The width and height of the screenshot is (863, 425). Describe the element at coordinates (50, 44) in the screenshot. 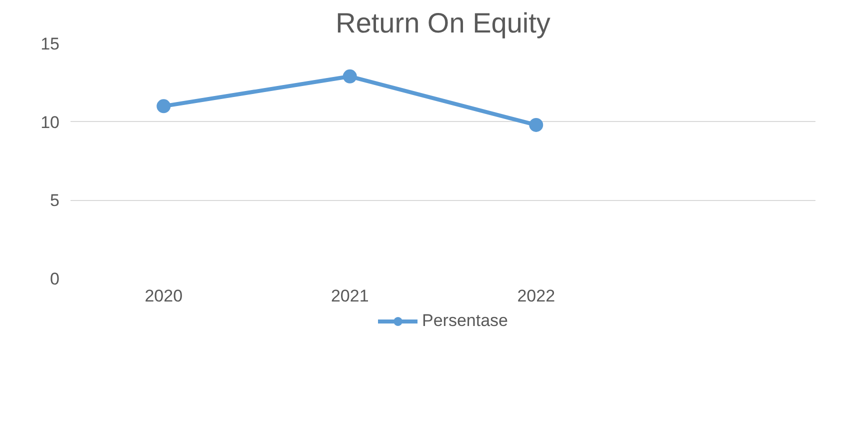

I see `y-tick-label: 15` at that location.